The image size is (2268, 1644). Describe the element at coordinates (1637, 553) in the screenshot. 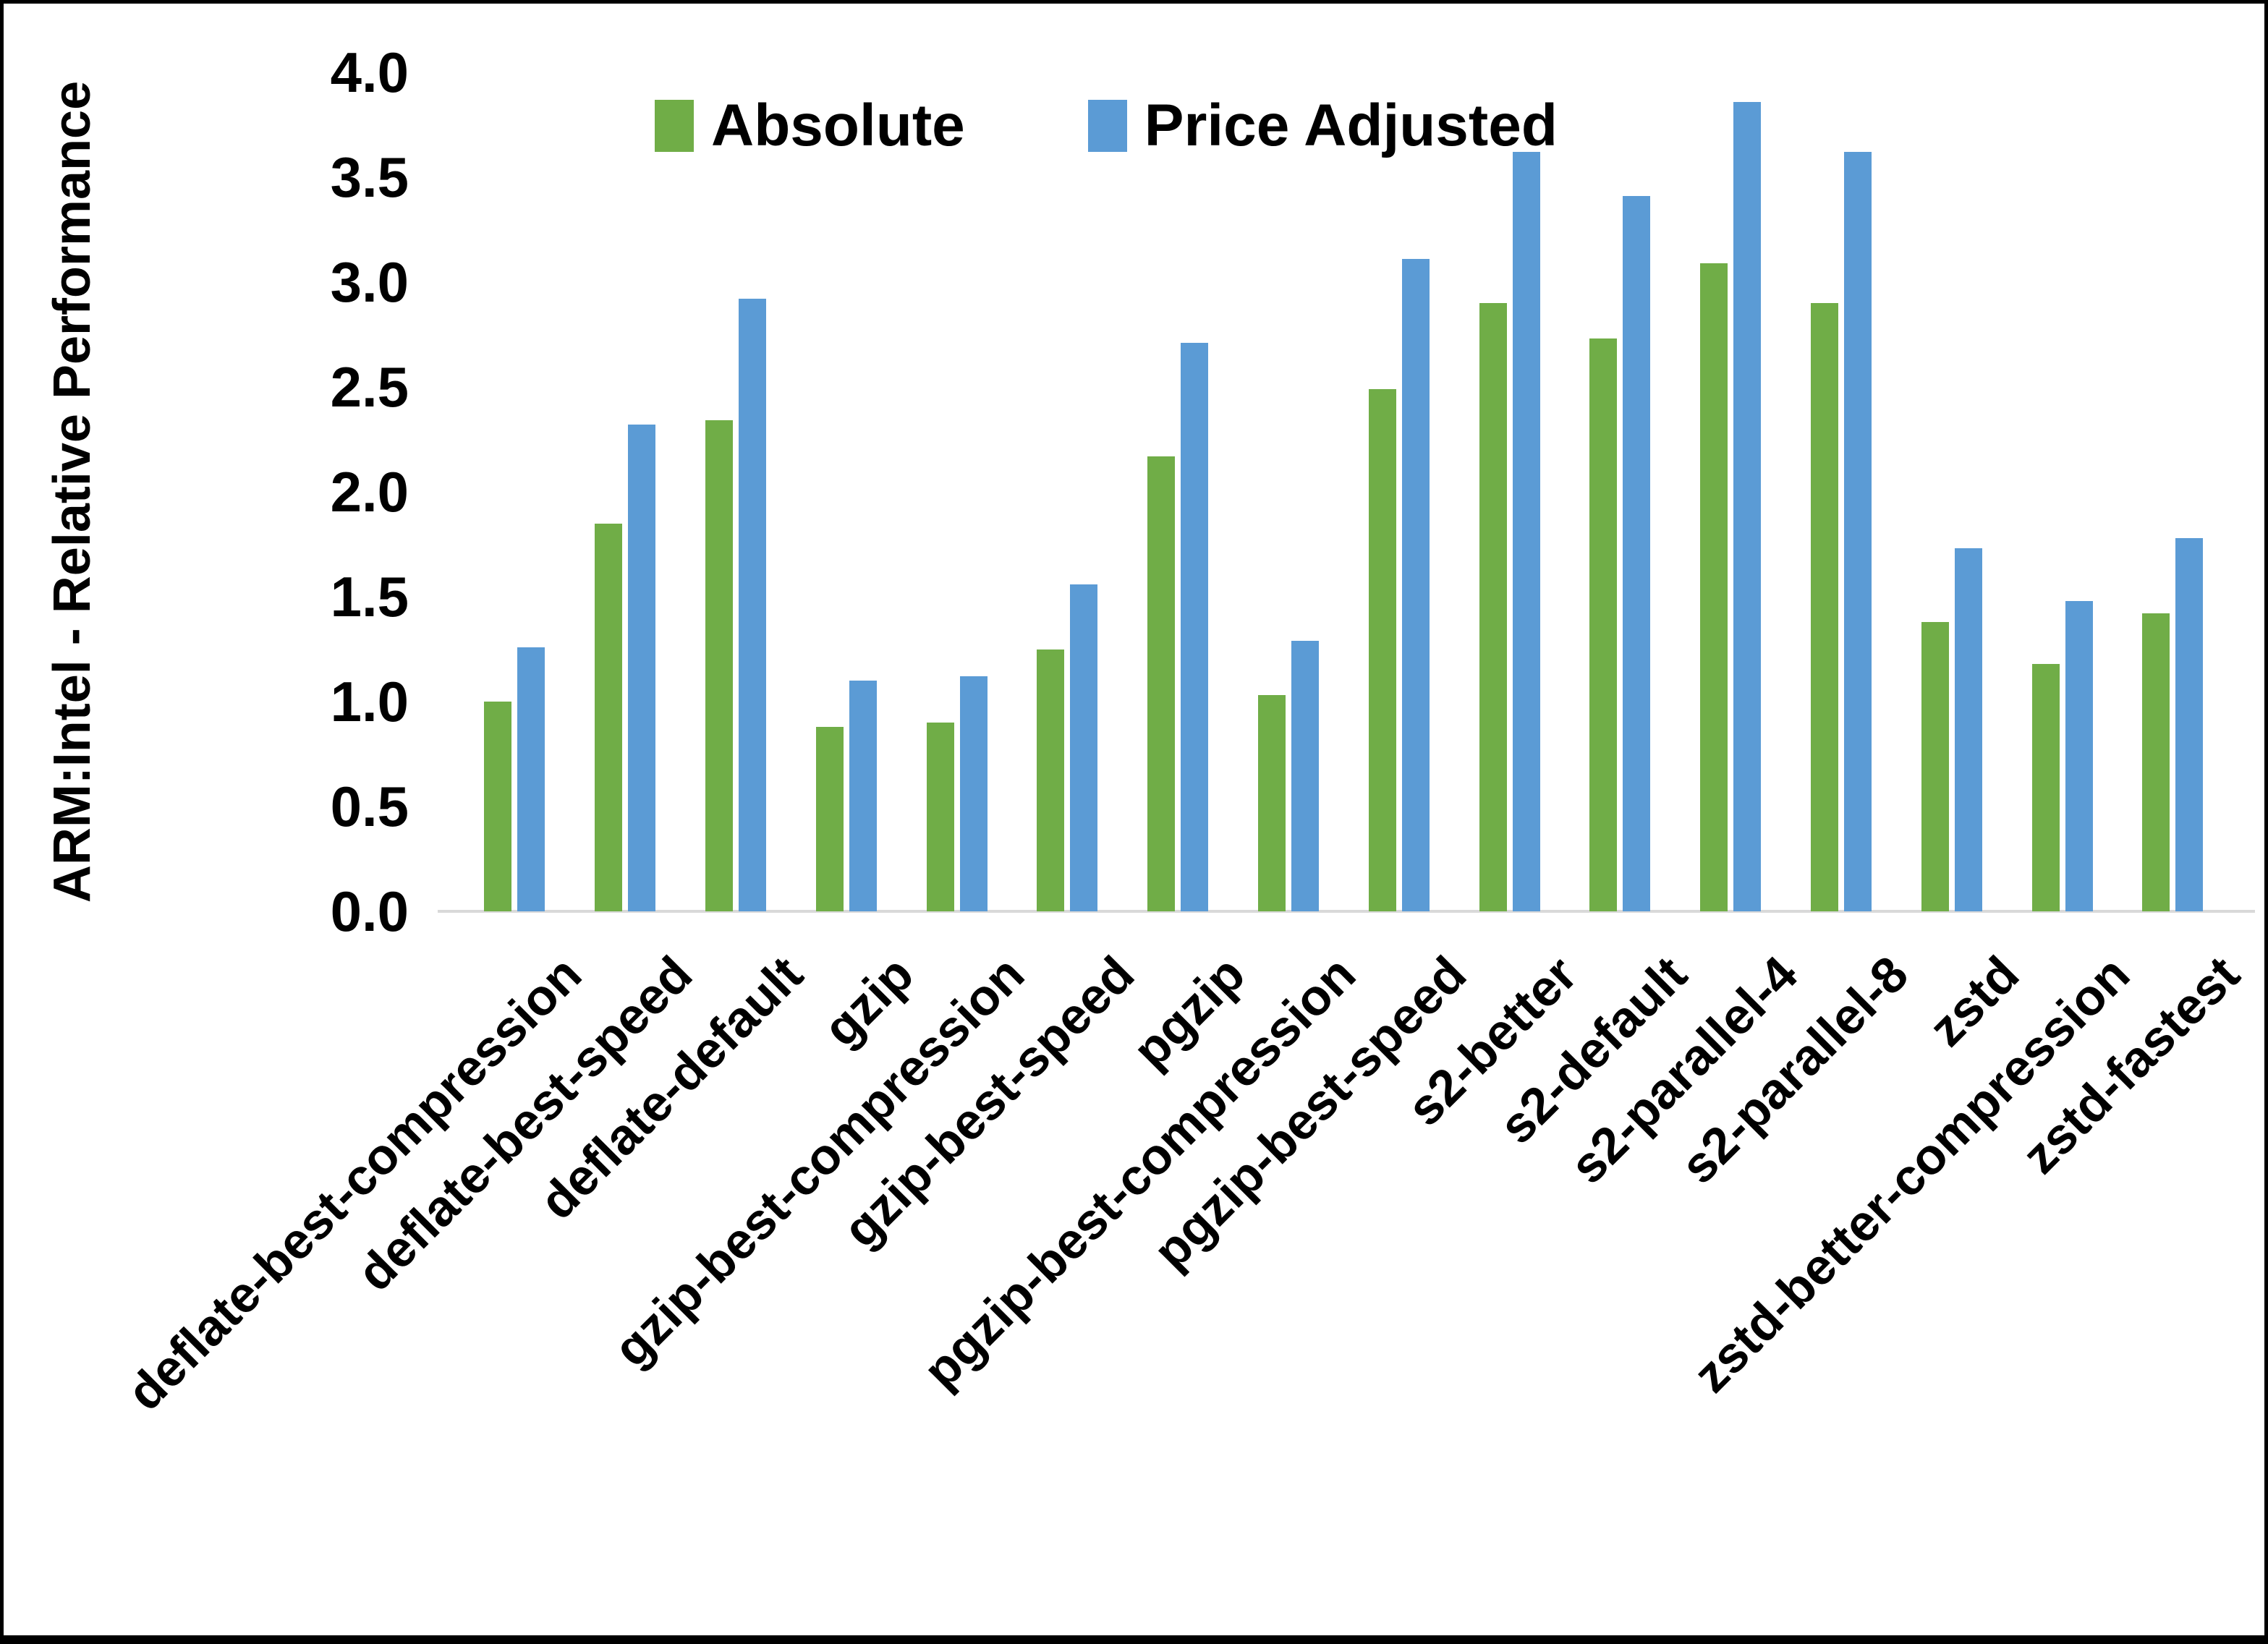

I see `bar-price-adjusted-s2-default` at that location.